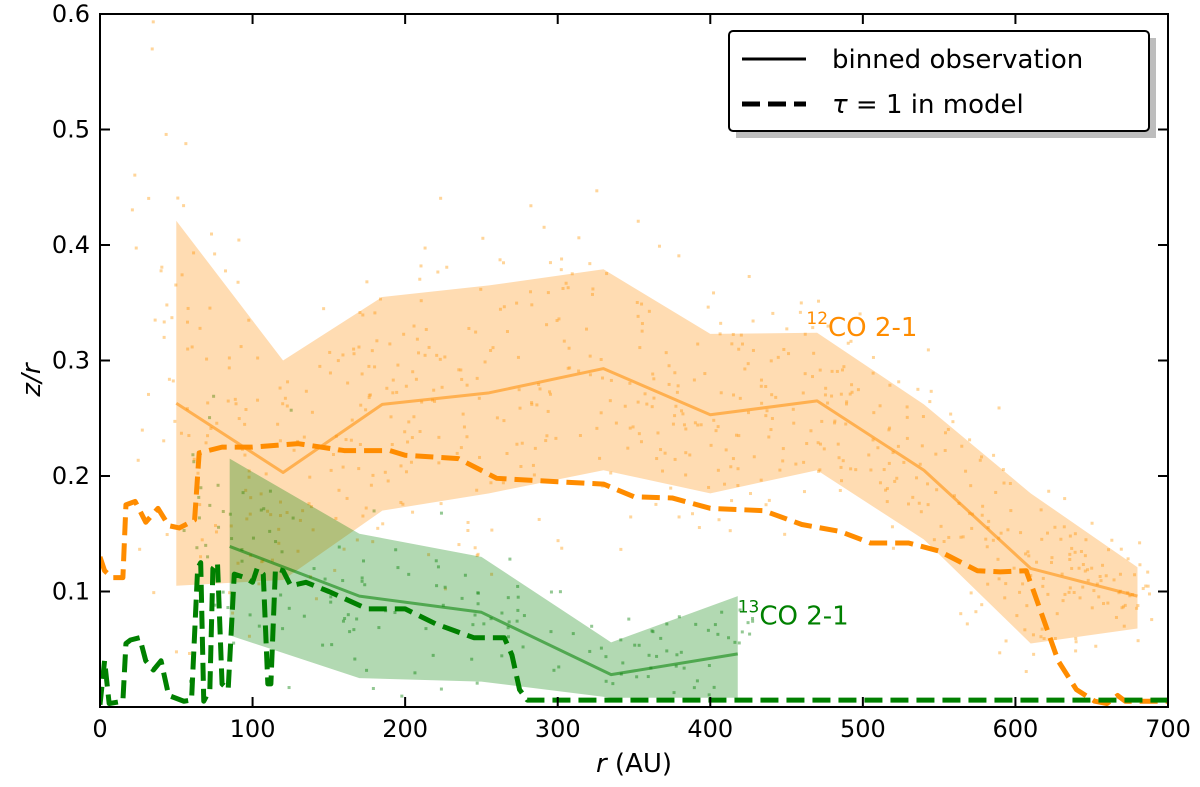 The height and width of the screenshot is (787, 1200). I want to click on x-axis-label: r (AU), so click(634, 764).